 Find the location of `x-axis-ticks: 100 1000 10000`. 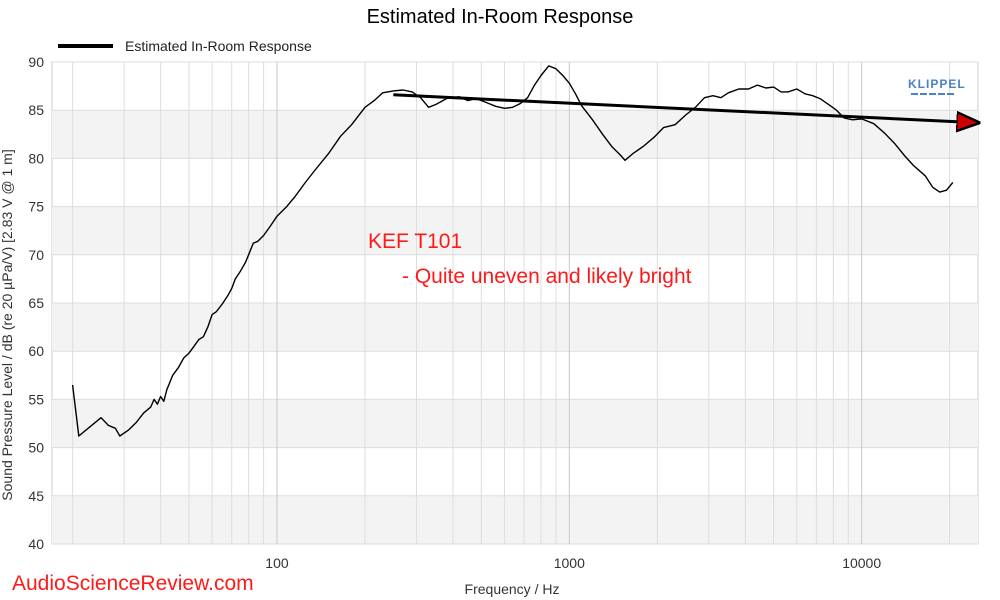

x-axis-ticks: 100 1000 10000 is located at coordinates (573, 563).